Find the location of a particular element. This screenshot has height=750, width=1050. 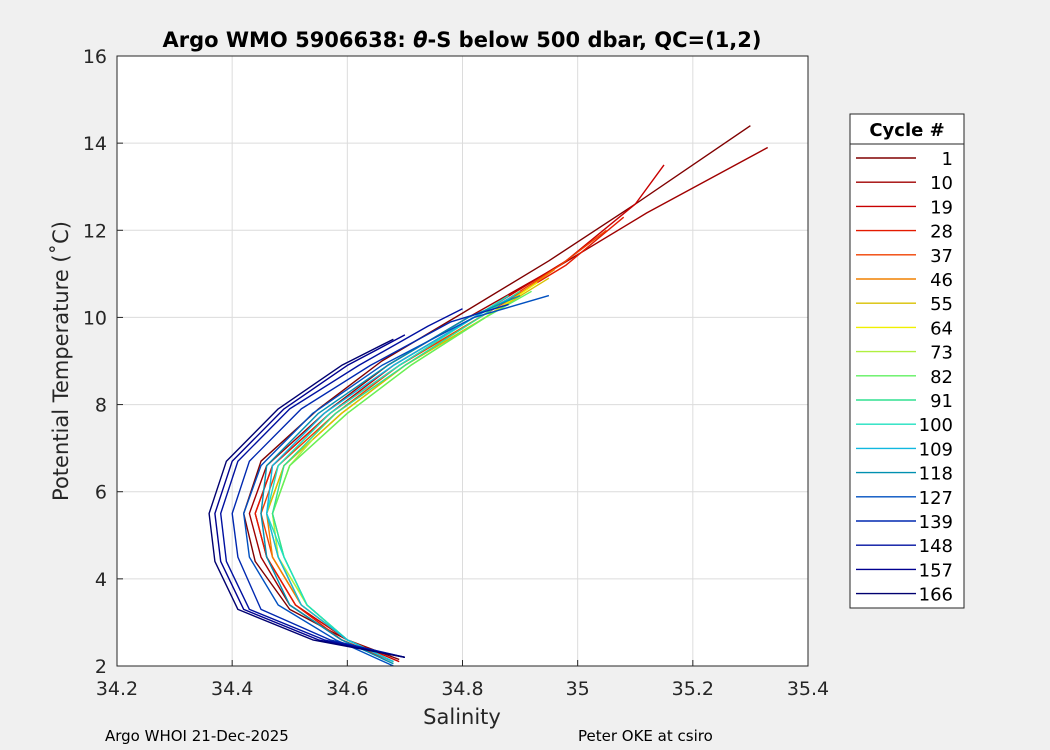

legend-label: 37 is located at coordinates (941, 256).